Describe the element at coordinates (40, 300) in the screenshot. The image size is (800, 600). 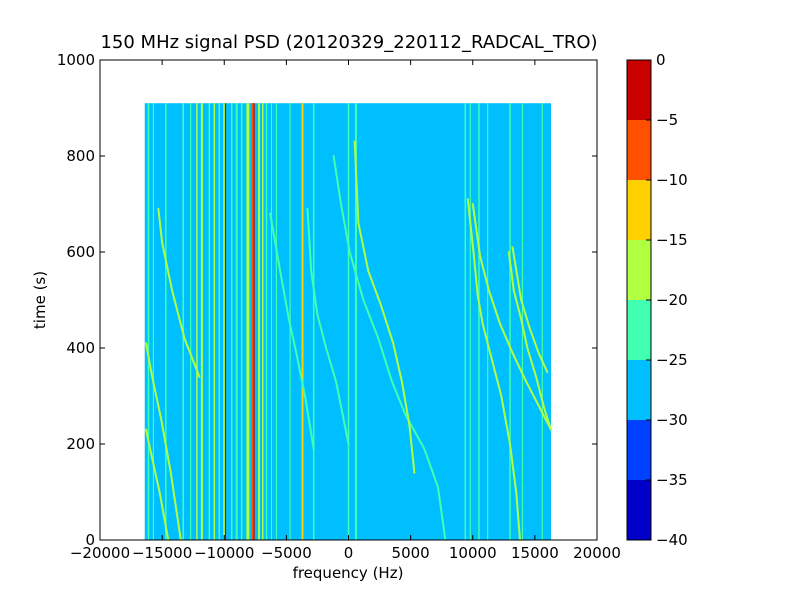
I see `y-axis-label: time (s)` at that location.